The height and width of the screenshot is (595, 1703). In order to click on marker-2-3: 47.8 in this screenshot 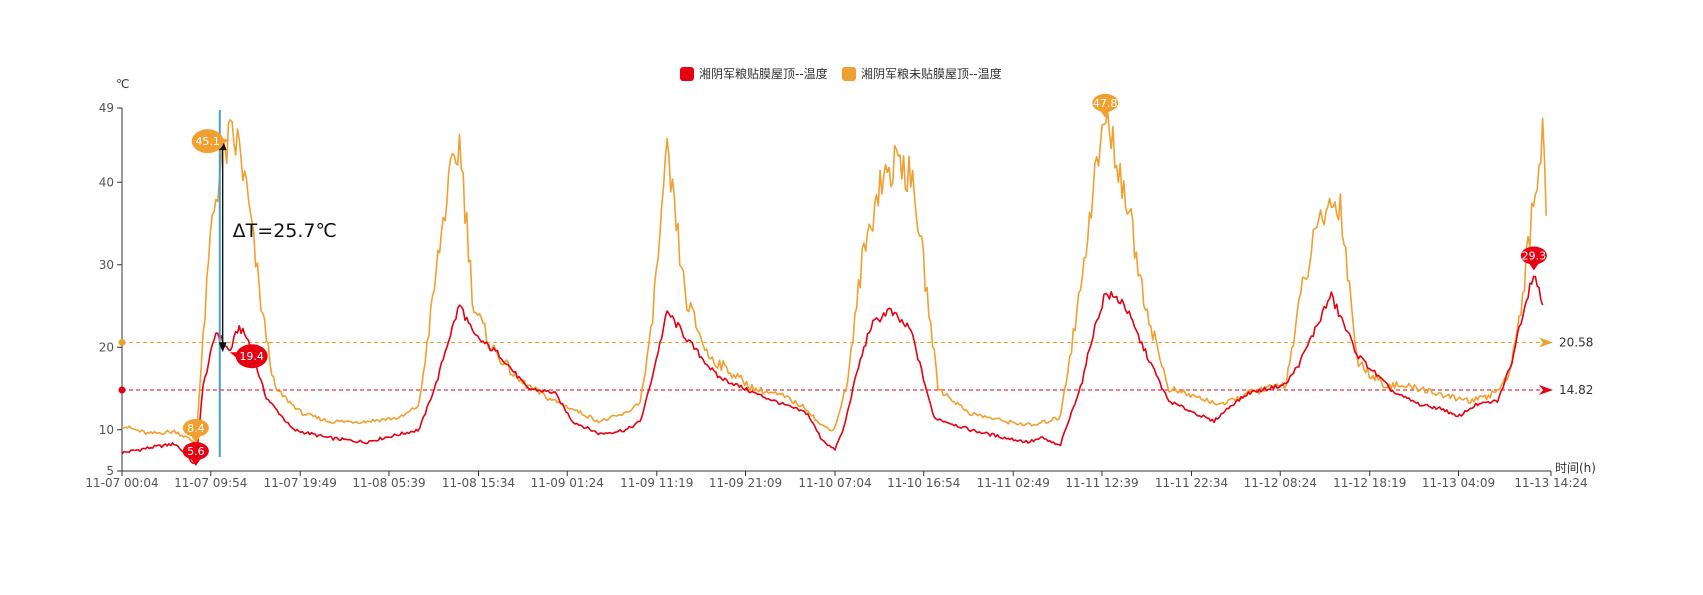, I will do `click(1105, 105)`.